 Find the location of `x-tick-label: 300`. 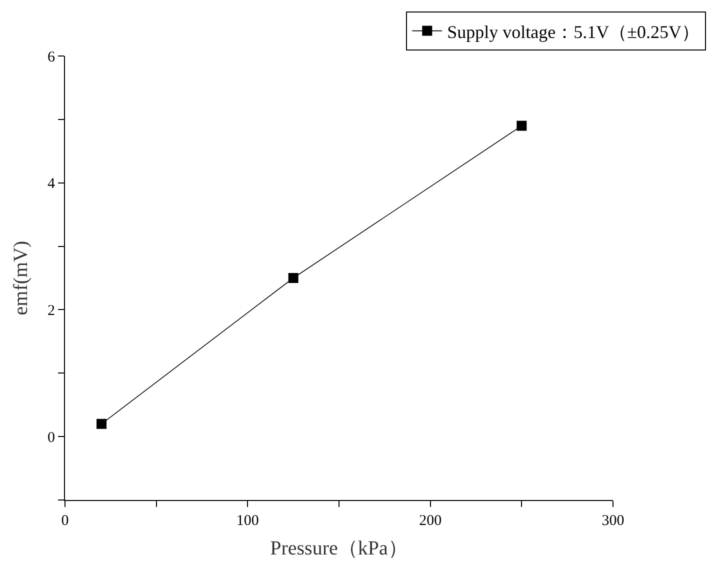

x-tick-label: 300 is located at coordinates (613, 521).